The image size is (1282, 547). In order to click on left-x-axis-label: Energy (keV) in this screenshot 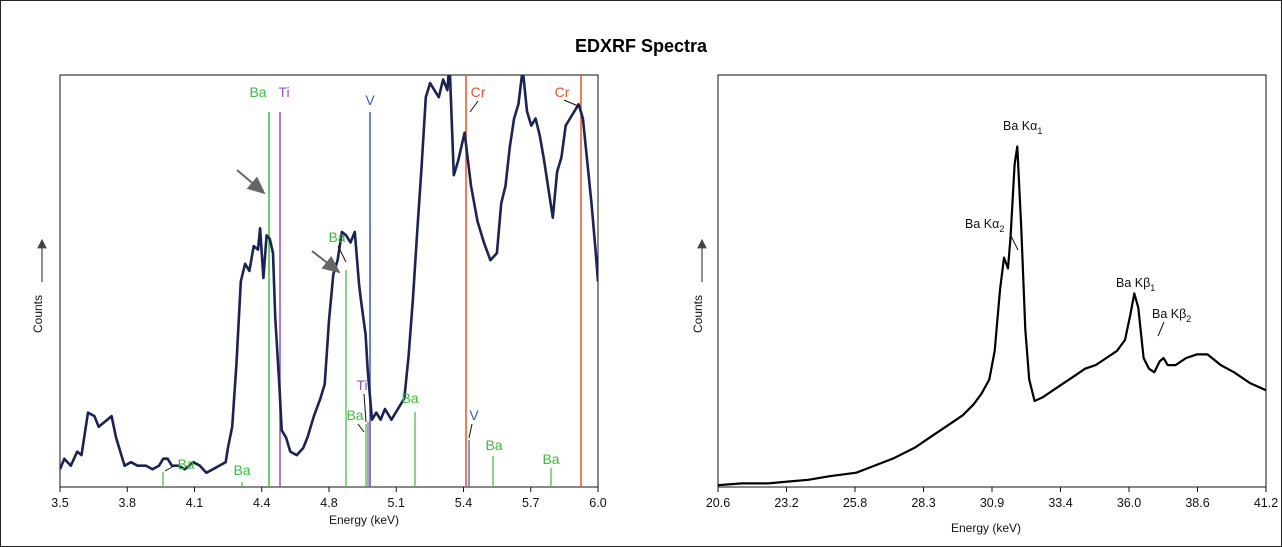, I will do `click(364, 520)`.